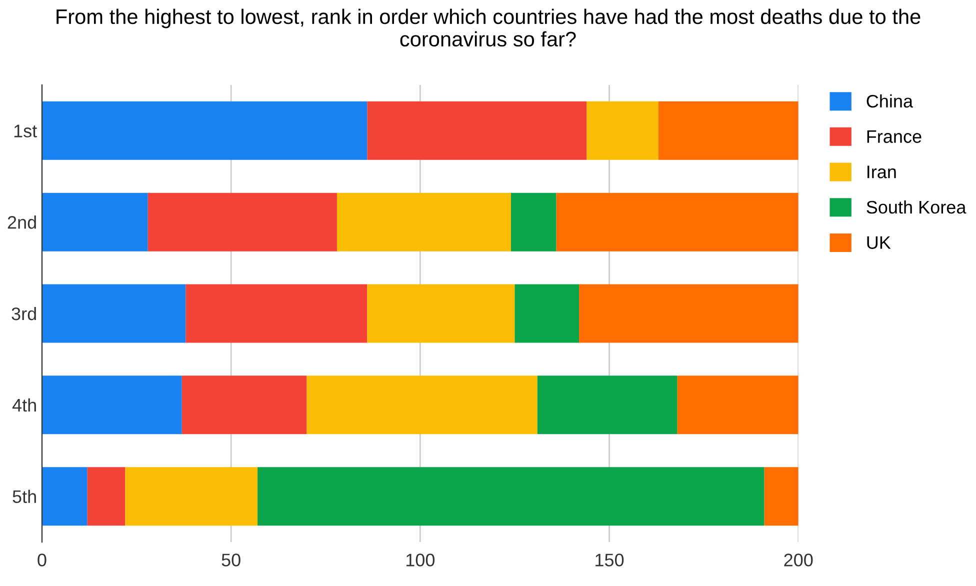  I want to click on legend-label: France, so click(894, 136).